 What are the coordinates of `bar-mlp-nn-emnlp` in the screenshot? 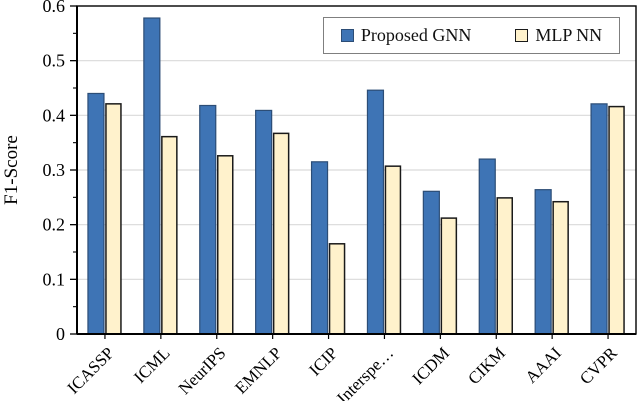 It's located at (281, 233).